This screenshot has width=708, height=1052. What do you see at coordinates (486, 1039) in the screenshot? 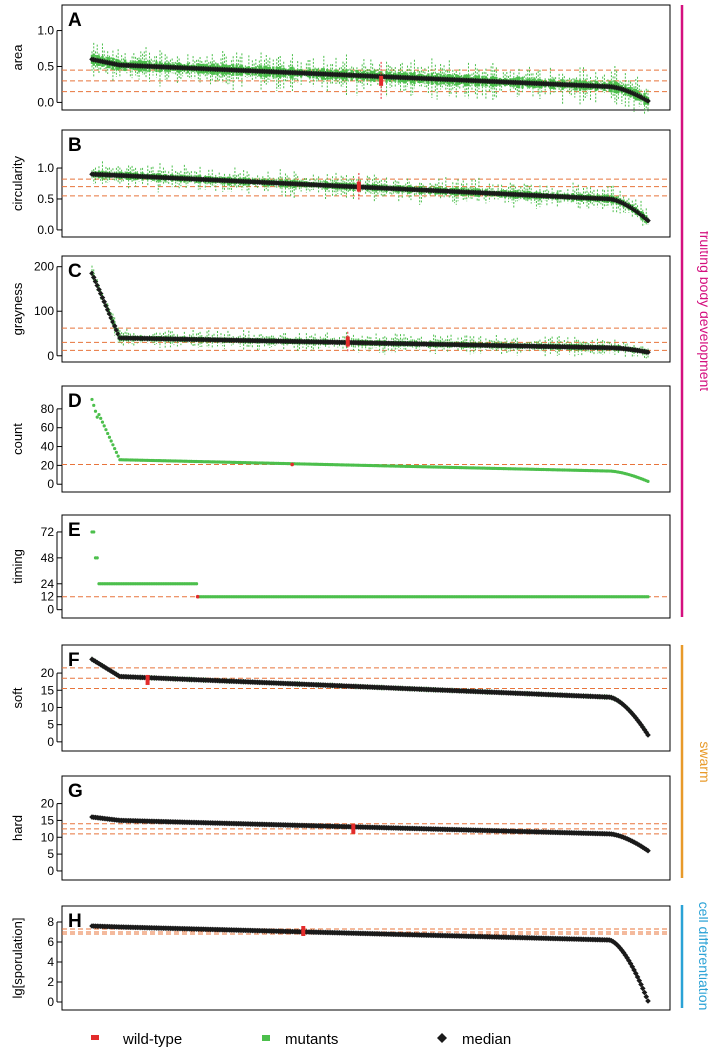
I see `legend-median-label: median` at bounding box center [486, 1039].